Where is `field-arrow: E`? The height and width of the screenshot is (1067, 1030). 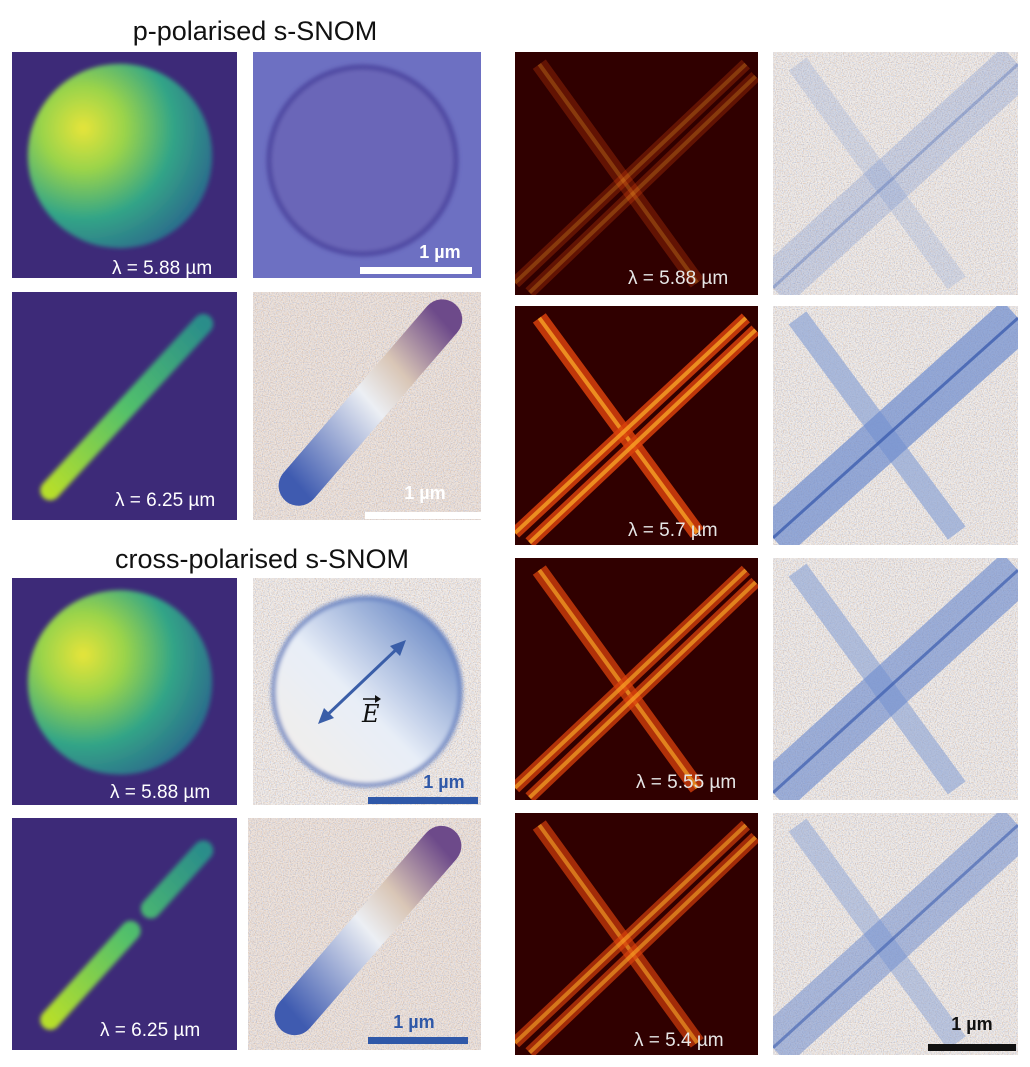
field-arrow: E is located at coordinates (362, 684).